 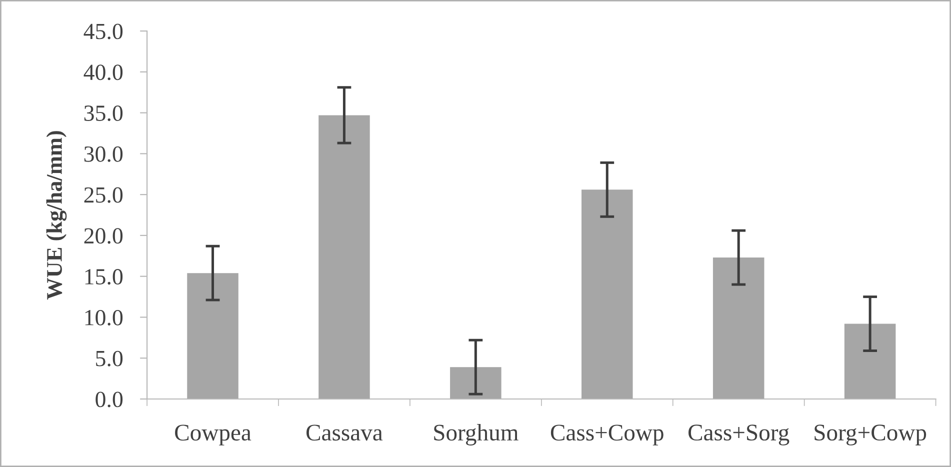 I want to click on y-tick-label: 35.0, so click(x=103, y=113).